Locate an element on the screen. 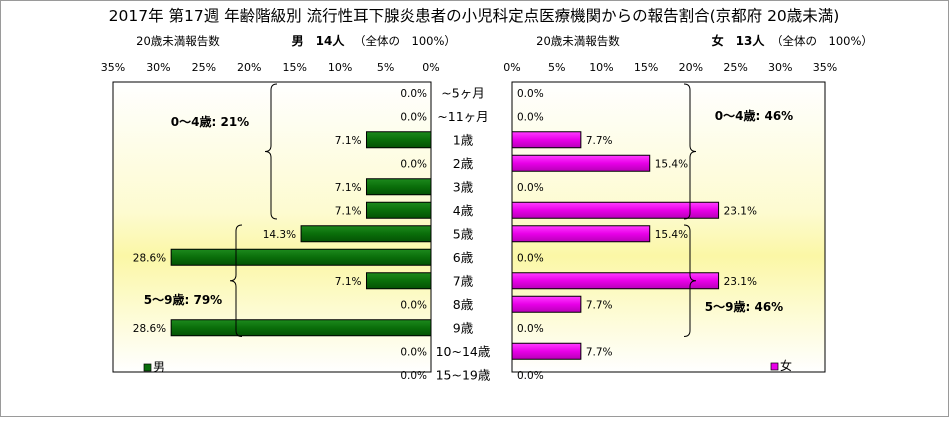 The image size is (949, 421). right-bars is located at coordinates (615, 245).